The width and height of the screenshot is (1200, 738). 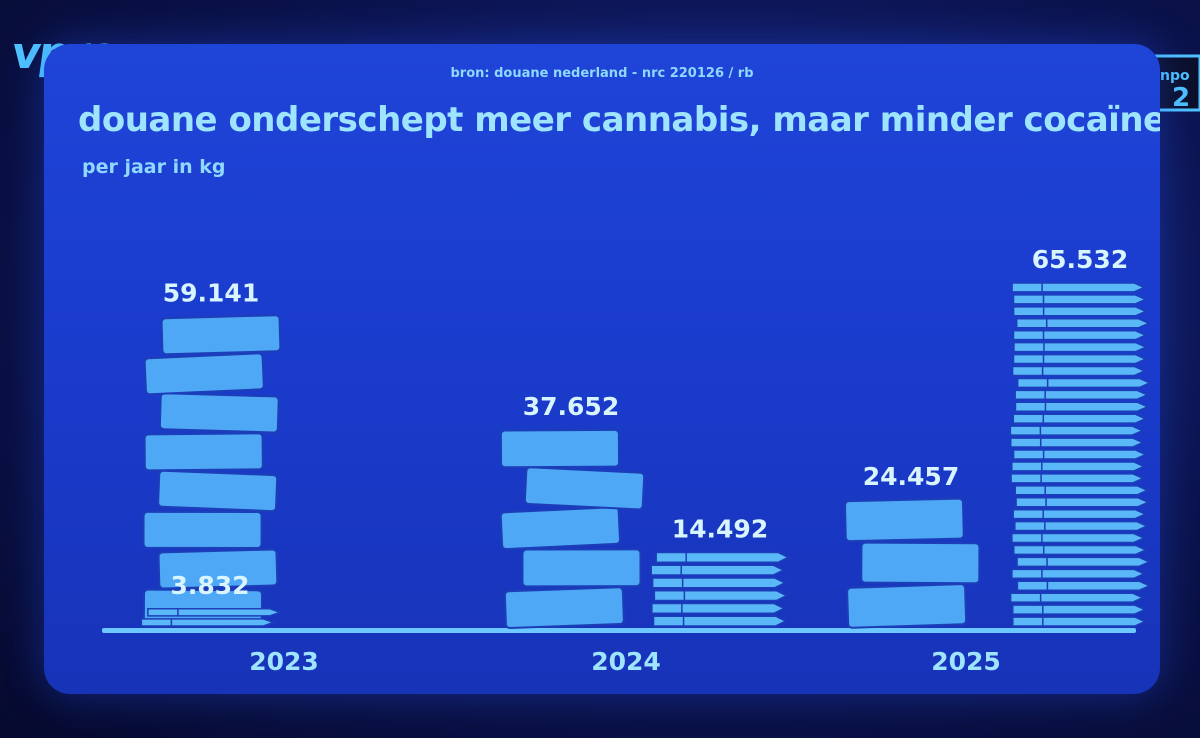 I want to click on chart-baseline, so click(x=619, y=630).